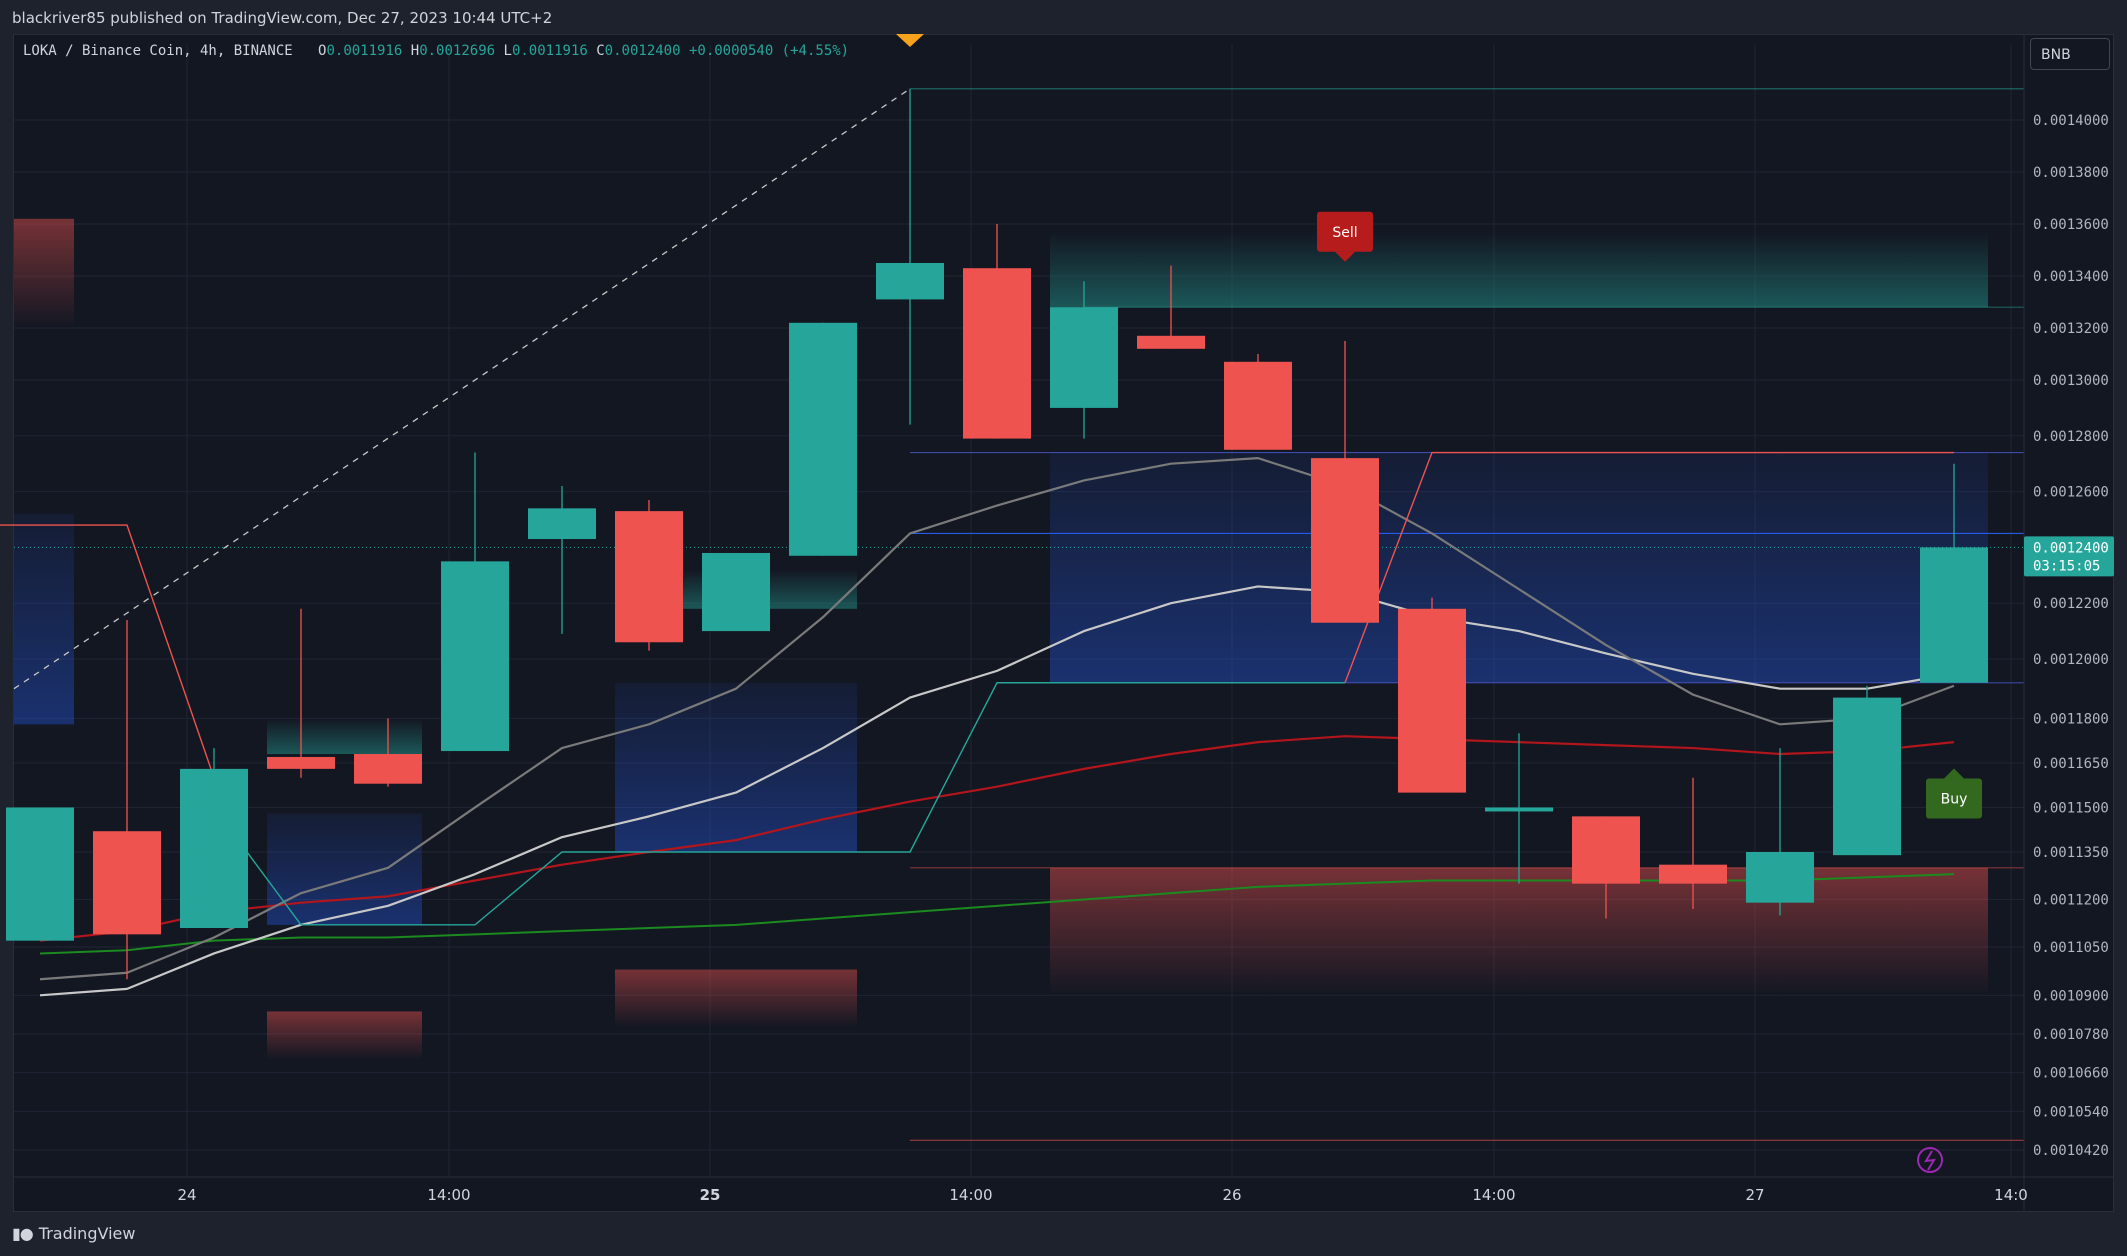 Image resolution: width=2127 pixels, height=1256 pixels. I want to click on y-tick-6: 0.0012800, so click(2071, 437).